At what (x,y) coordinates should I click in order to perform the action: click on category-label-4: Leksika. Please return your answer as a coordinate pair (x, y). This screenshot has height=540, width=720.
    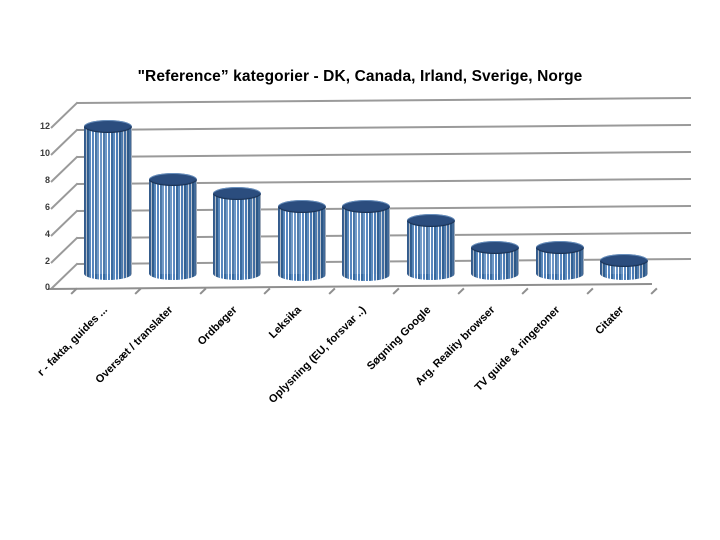
    Looking at the image, I should click on (286, 323).